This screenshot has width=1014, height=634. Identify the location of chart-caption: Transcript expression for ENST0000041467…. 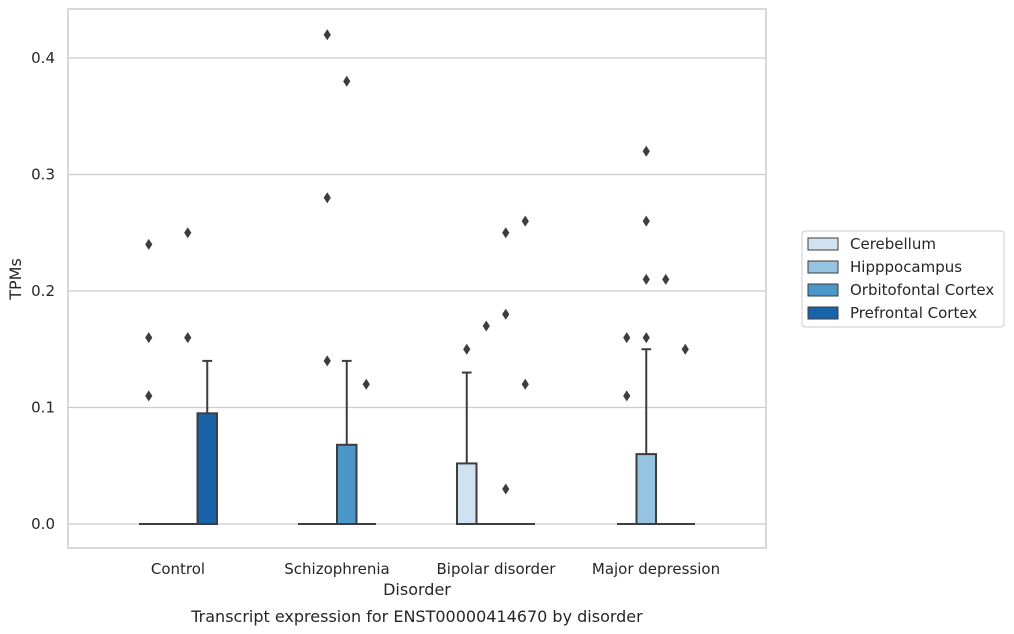
(416, 616).